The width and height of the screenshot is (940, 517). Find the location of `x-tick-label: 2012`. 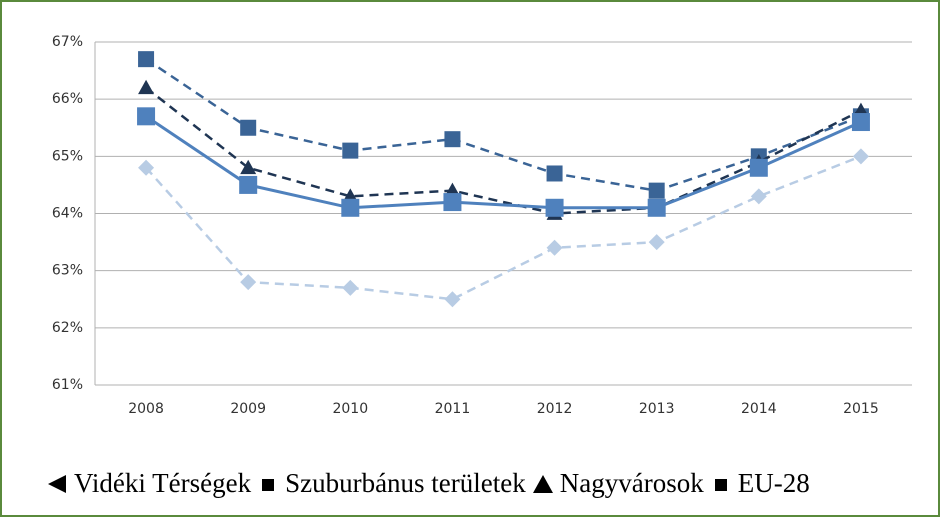

x-tick-label: 2012 is located at coordinates (555, 409).